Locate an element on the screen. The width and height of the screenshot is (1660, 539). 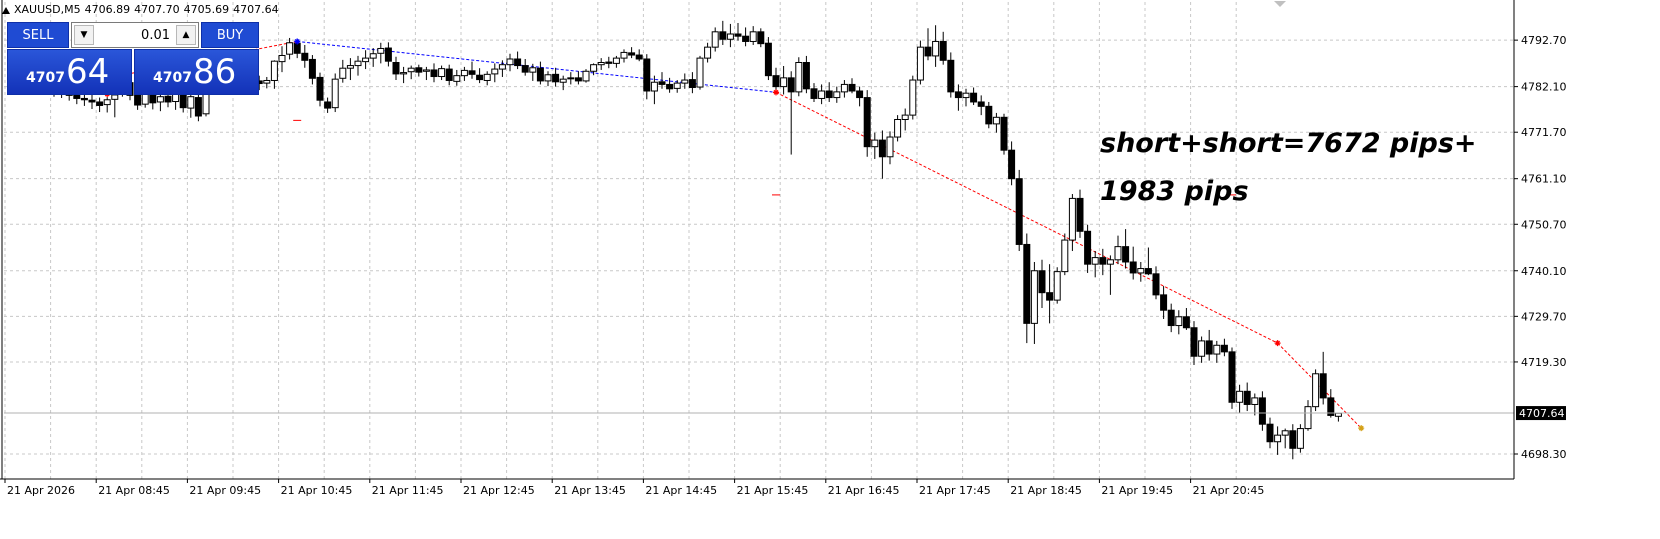
lot-size-input is located at coordinates (135, 35).